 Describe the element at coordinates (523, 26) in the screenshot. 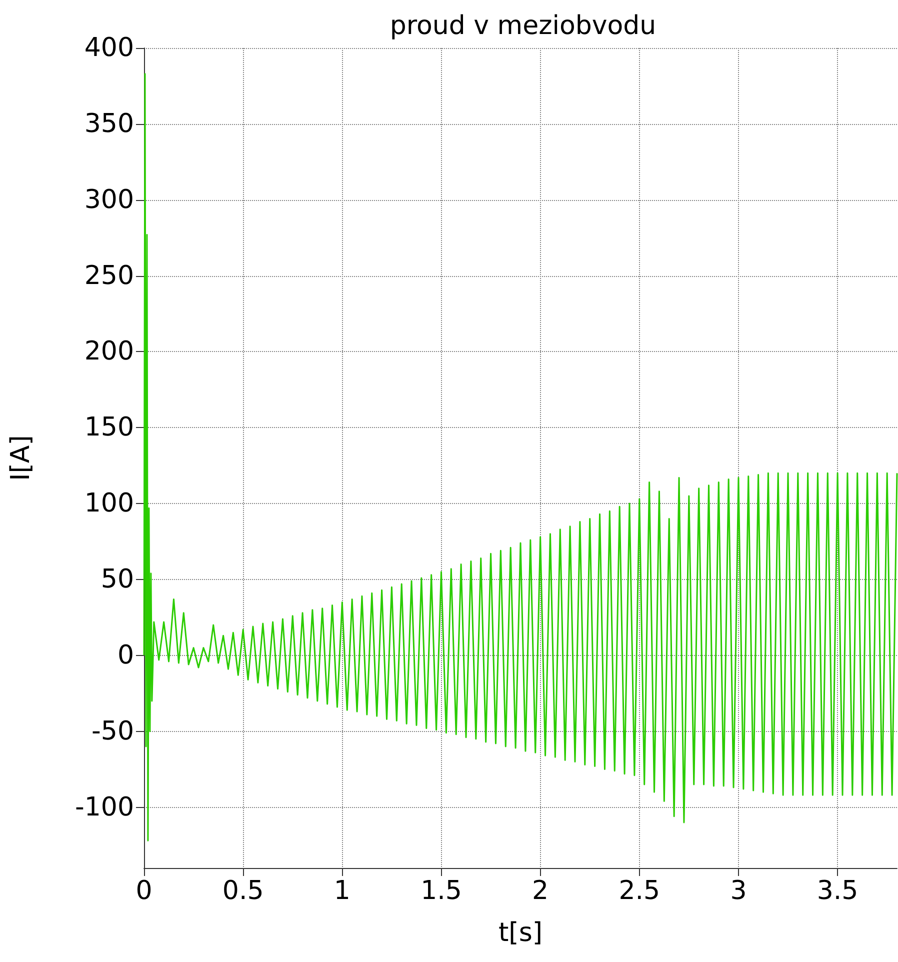

I see `chart-title: proud v meziobvodu` at that location.